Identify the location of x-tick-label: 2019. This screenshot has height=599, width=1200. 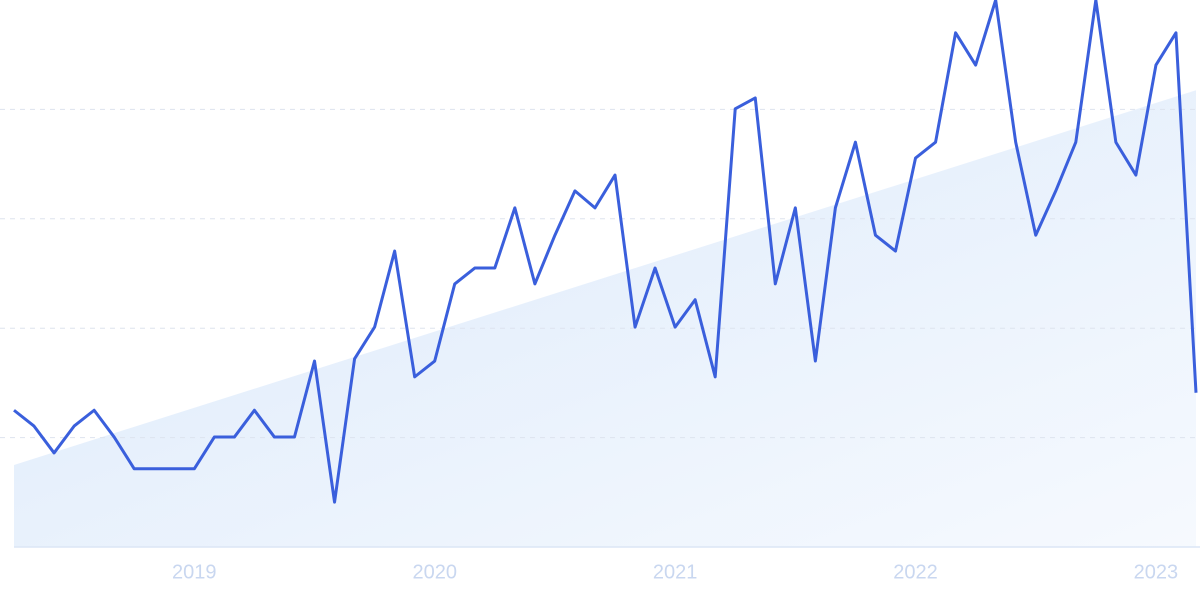
(194, 572).